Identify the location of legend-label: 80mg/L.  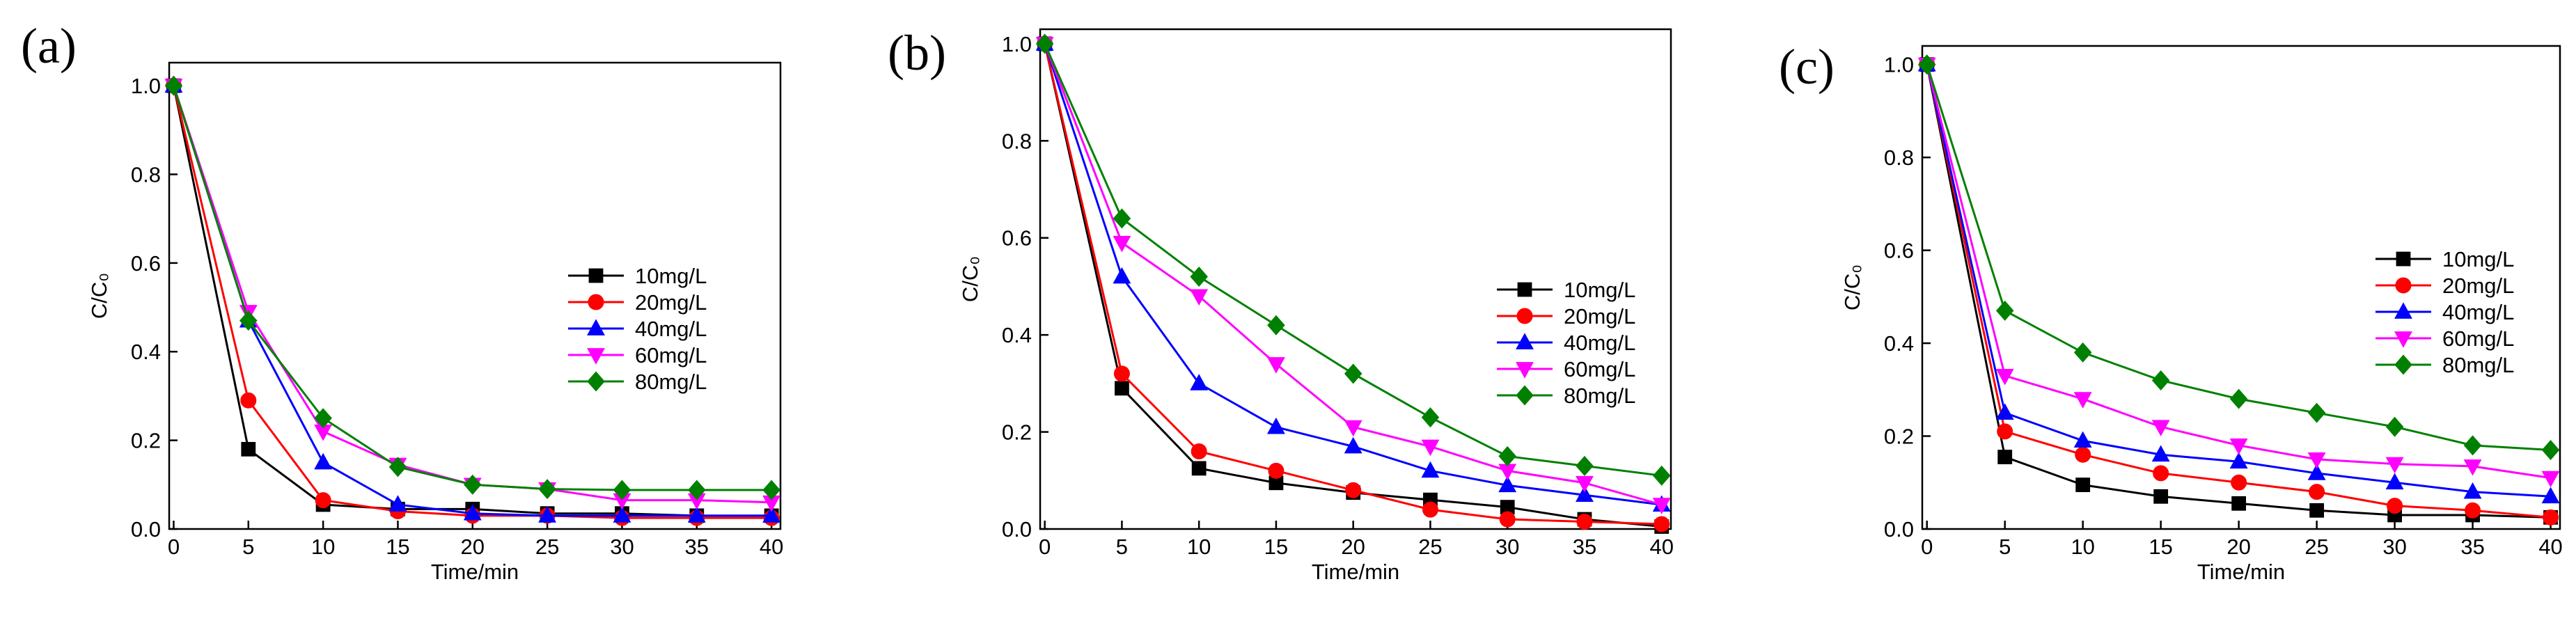
(671, 382).